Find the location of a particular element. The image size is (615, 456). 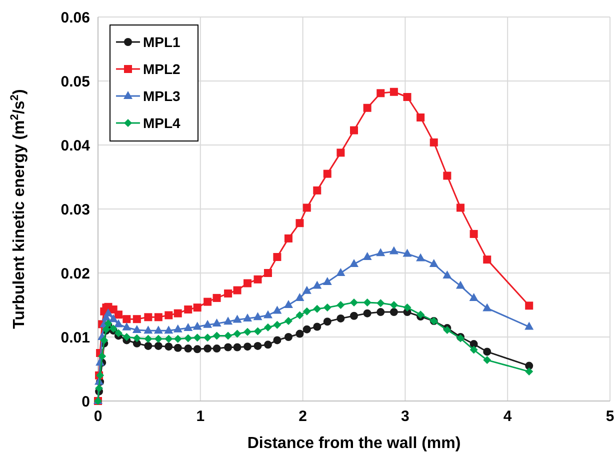

y-tick-label: 0.03 is located at coordinates (75, 209).